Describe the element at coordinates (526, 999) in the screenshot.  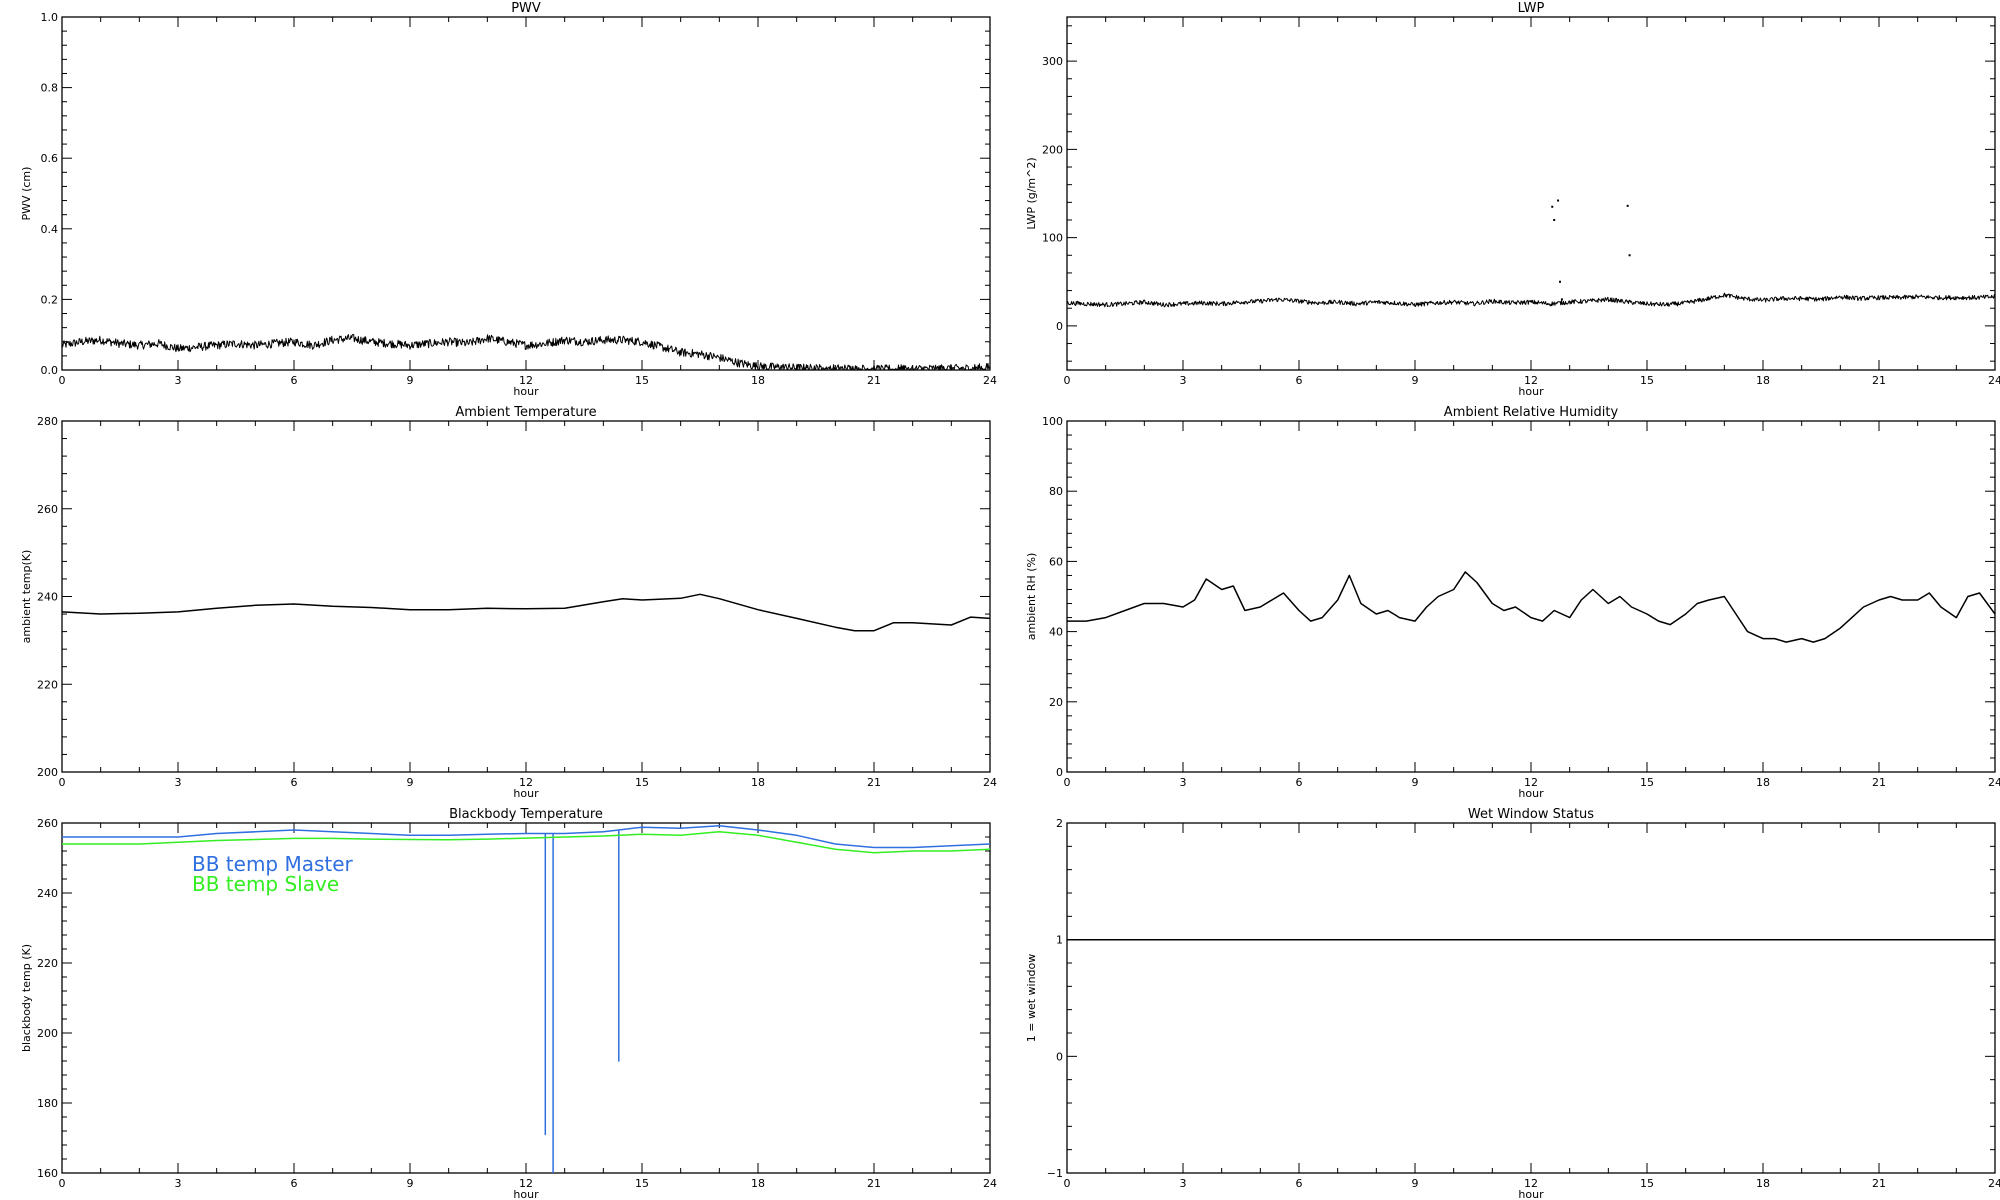
I see `series-line-bb-temp-master` at that location.